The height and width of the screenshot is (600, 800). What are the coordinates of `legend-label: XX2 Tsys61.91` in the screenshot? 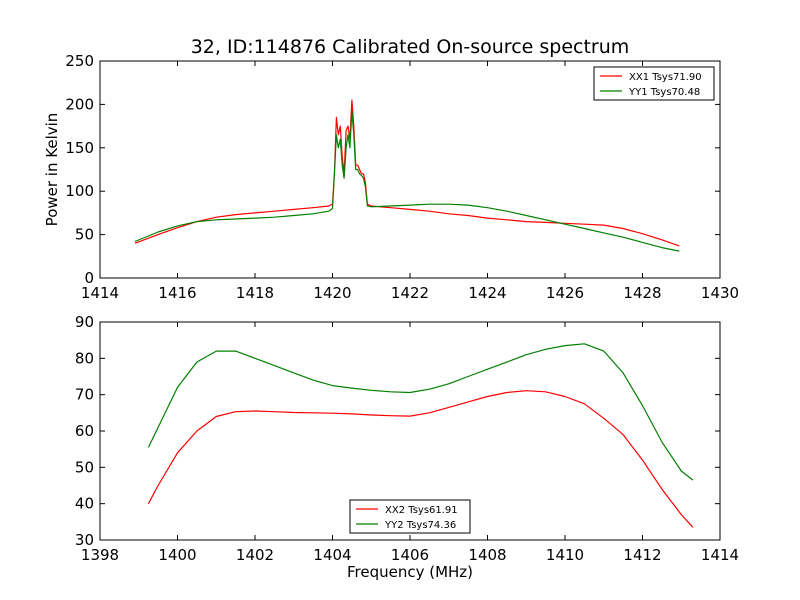 It's located at (421, 510).